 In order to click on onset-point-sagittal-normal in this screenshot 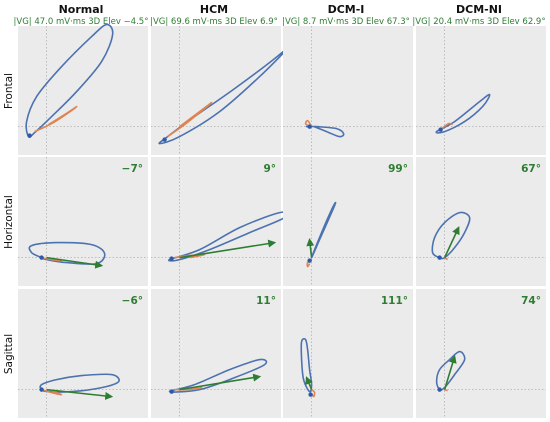, I will do `click(41, 389)`.